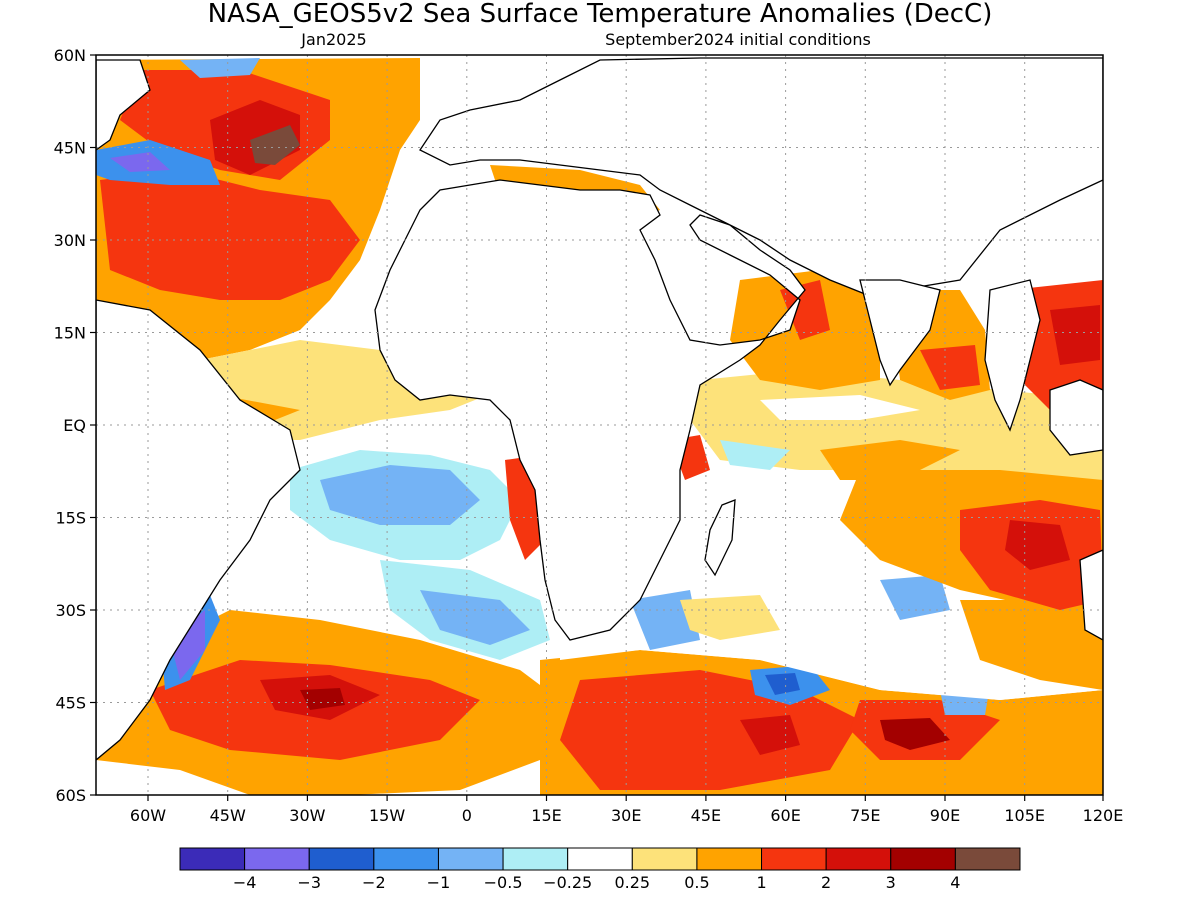 This screenshot has height=904, width=1200. Describe the element at coordinates (309, 882) in the screenshot. I see `colorbar-label: −3` at that location.